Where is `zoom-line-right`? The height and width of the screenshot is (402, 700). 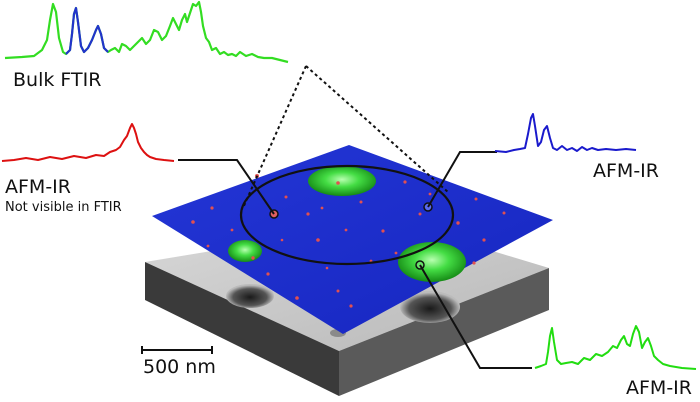 zoom-line-right is located at coordinates (377, 129).